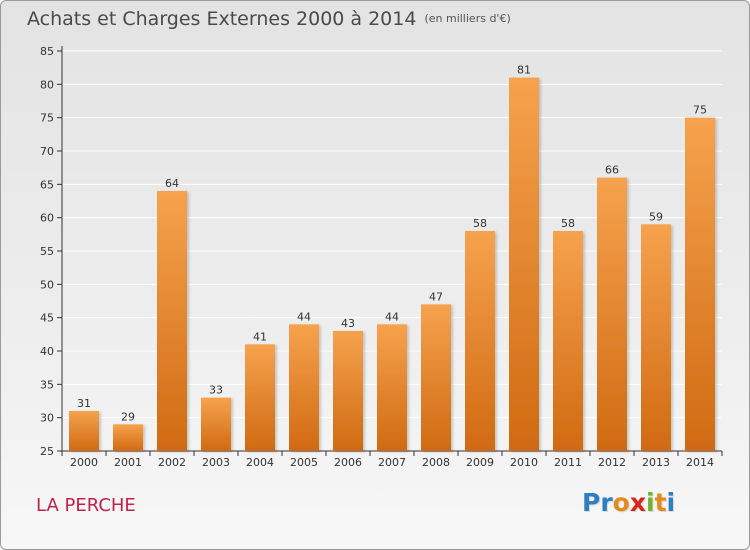 Image resolution: width=750 pixels, height=550 pixels. Describe the element at coordinates (568, 341) in the screenshot. I see `bar-2011` at that location.